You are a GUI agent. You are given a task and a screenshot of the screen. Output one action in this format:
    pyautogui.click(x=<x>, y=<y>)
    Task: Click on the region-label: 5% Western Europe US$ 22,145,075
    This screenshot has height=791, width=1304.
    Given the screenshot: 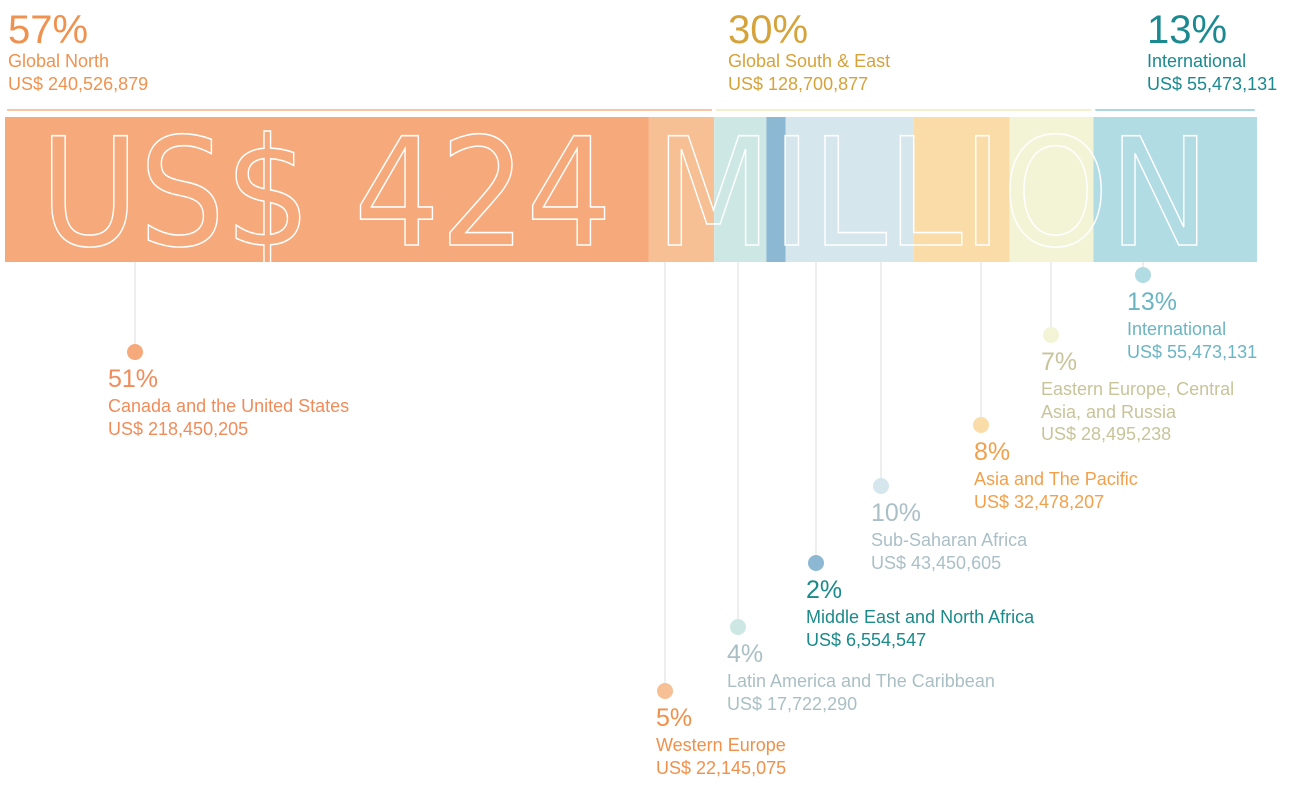 What is the action you would take?
    pyautogui.click(x=721, y=741)
    